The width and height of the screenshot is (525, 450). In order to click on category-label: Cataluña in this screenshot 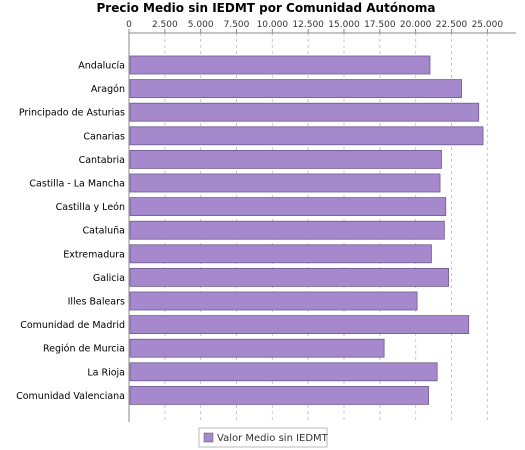, I will do `click(103, 231)`.